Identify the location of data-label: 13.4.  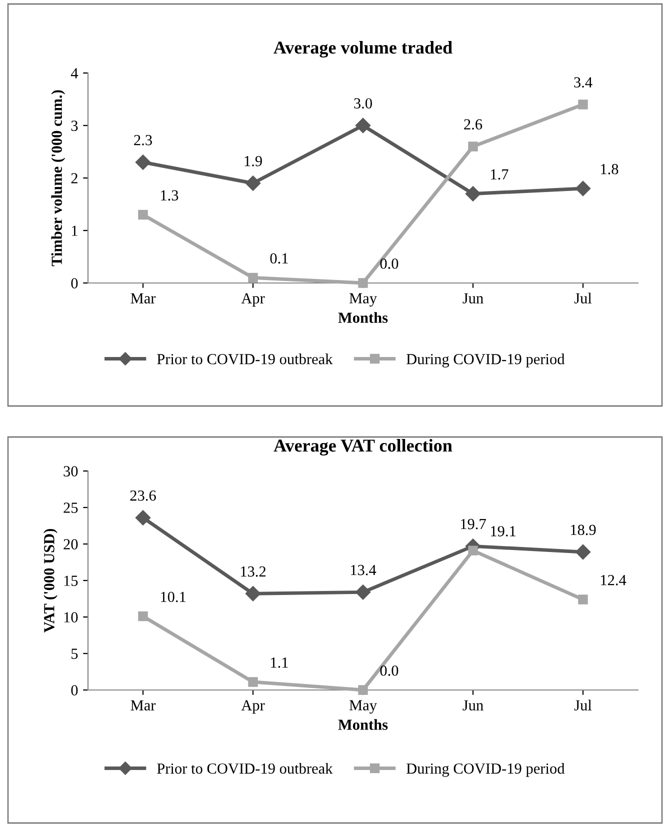
(363, 570).